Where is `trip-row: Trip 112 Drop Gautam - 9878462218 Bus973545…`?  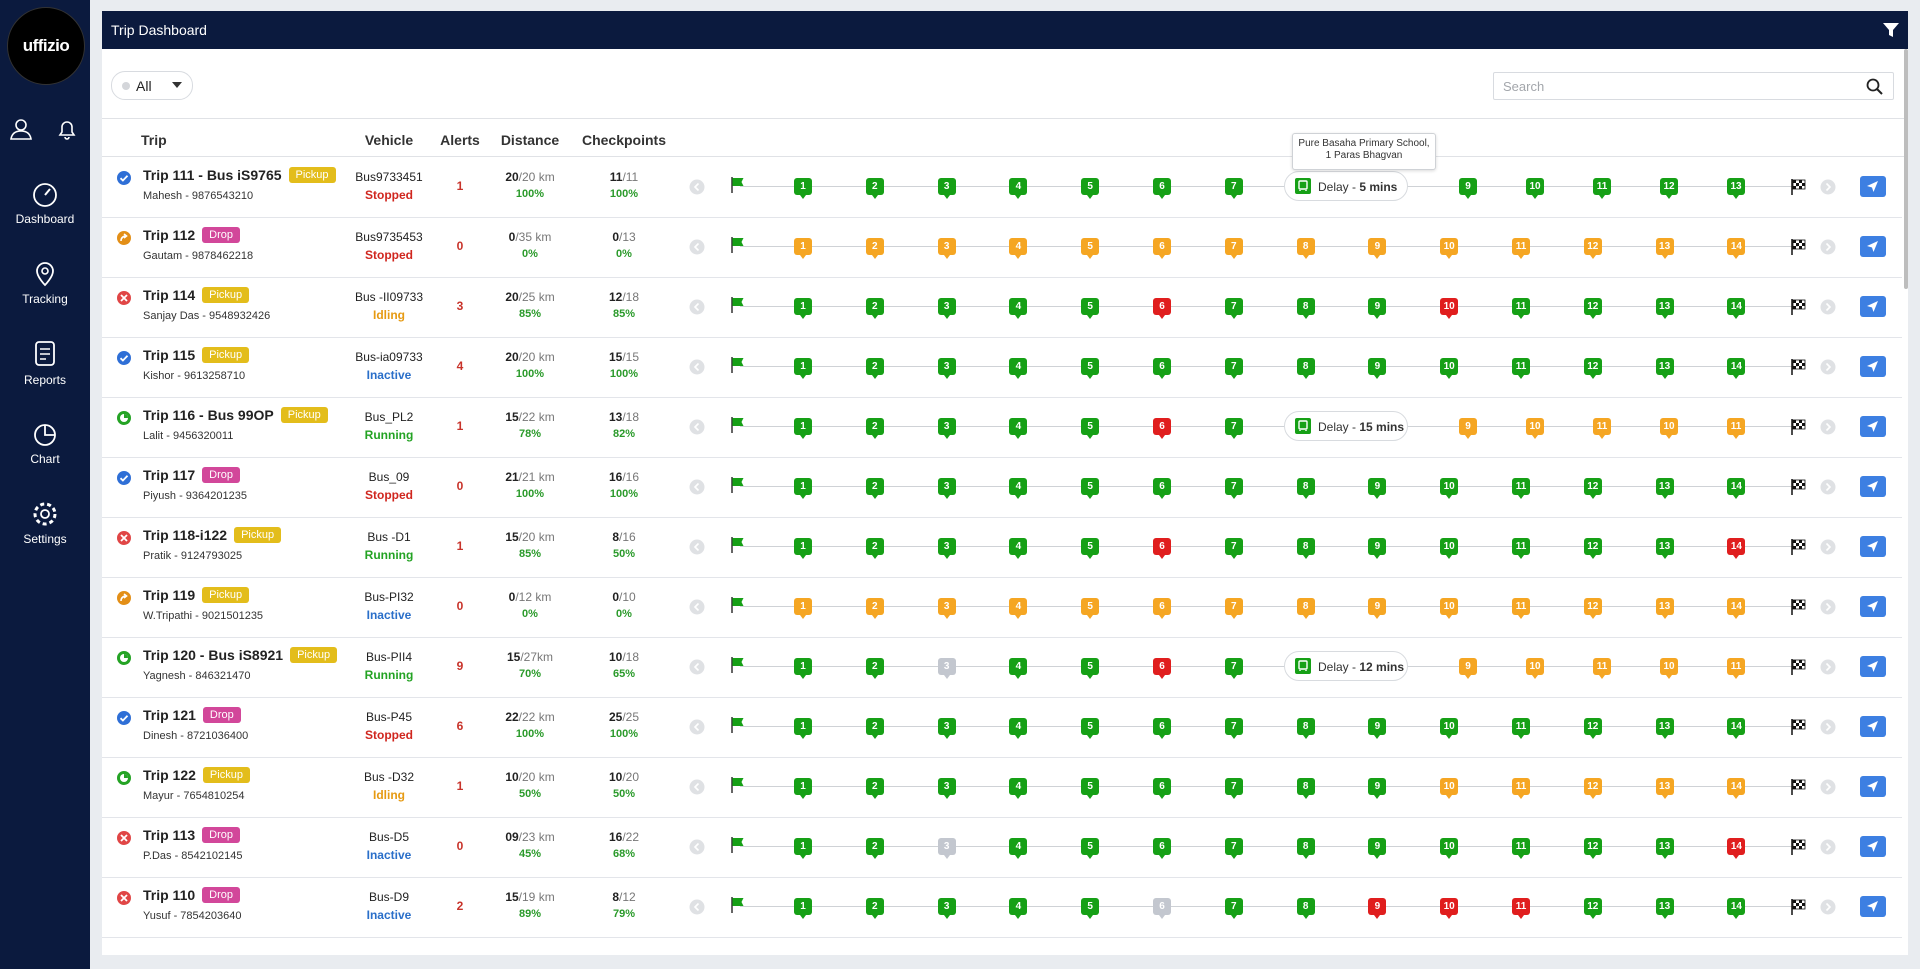 trip-row: Trip 112 Drop Gautam - 9878462218 Bus973545… is located at coordinates (1002, 247).